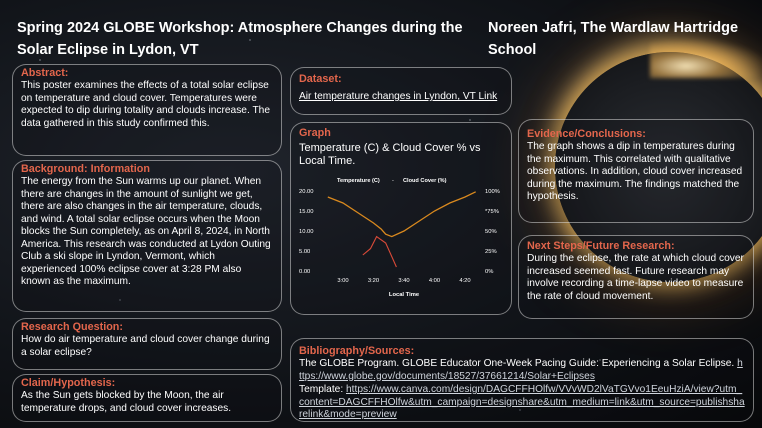 Image resolution: width=762 pixels, height=428 pixels. What do you see at coordinates (306, 192) in the screenshot?
I see `y-left-tick-label: 20.00` at bounding box center [306, 192].